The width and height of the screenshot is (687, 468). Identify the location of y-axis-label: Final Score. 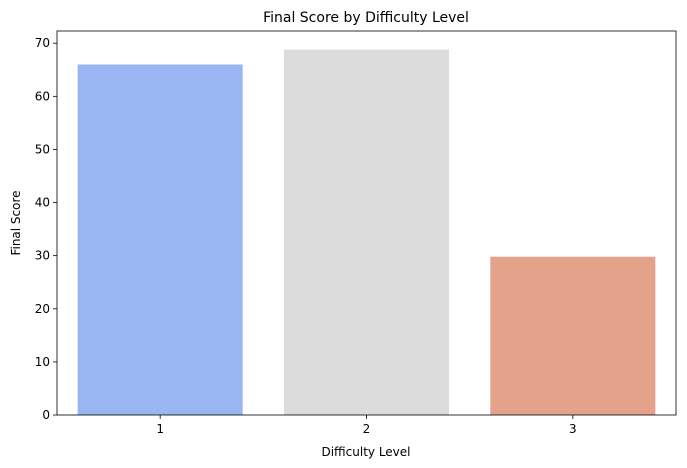
(16, 222).